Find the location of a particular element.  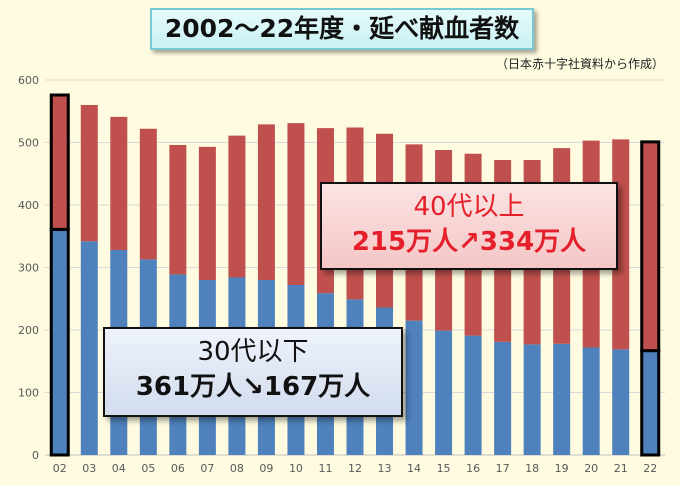

x-tick-label: 05 is located at coordinates (148, 468).